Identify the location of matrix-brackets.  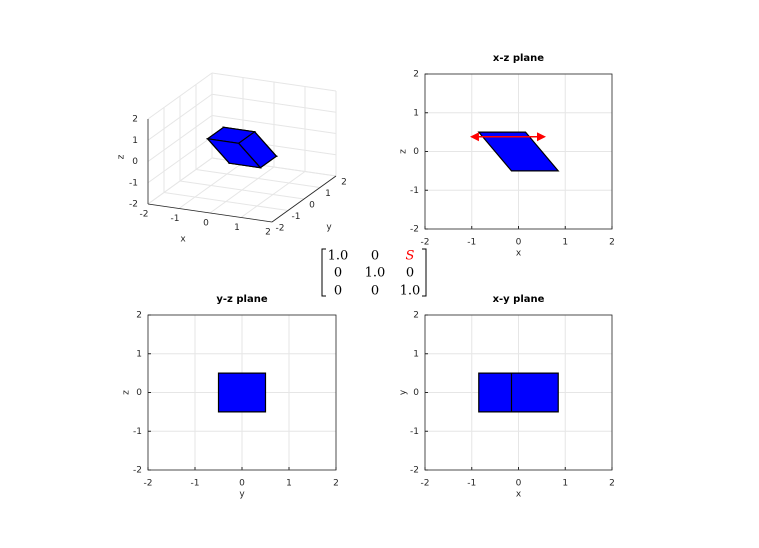
(374, 272).